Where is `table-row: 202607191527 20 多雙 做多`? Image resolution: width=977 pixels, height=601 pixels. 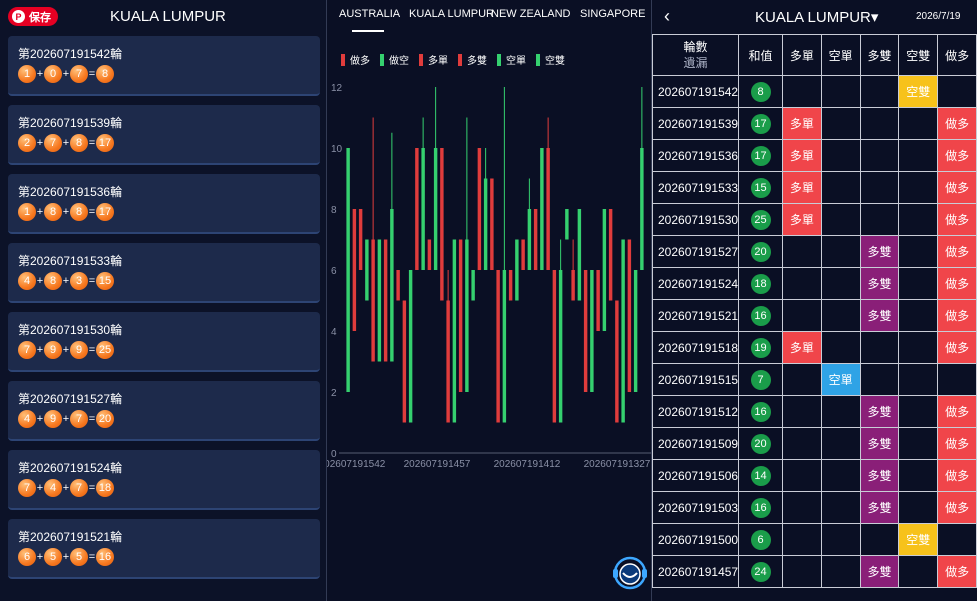 table-row: 202607191527 20 多雙 做多 is located at coordinates (814, 251).